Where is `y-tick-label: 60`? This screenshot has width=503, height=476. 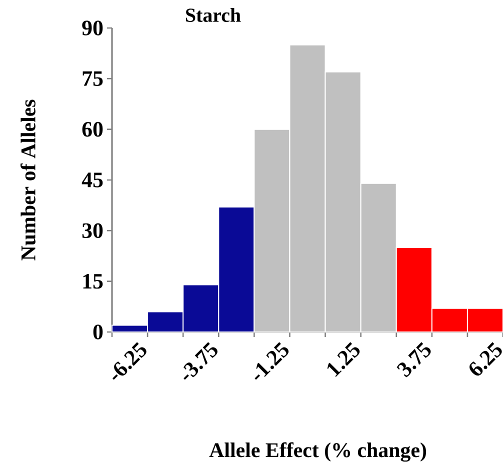 y-tick-label: 60 is located at coordinates (92, 129).